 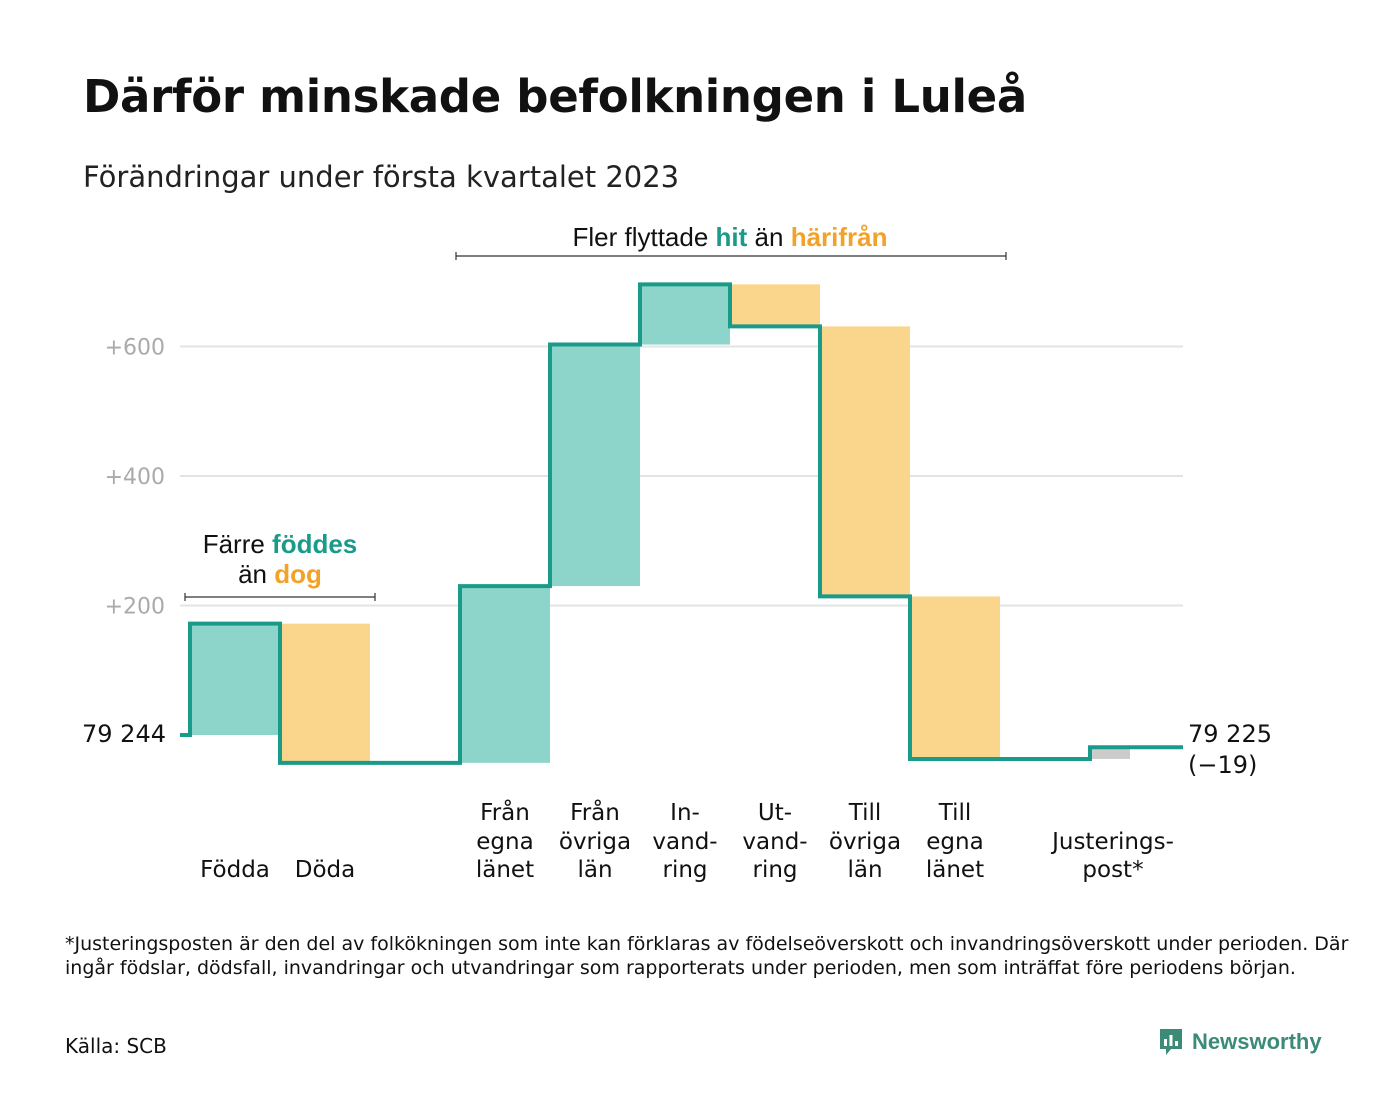 What do you see at coordinates (1112, 842) in the screenshot?
I see `category-label: Justerings-` at bounding box center [1112, 842].